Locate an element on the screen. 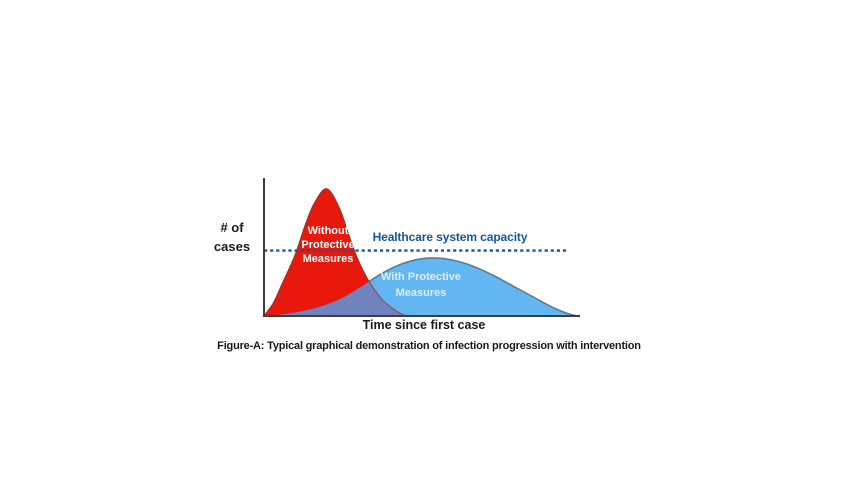 This screenshot has width=857, height=482. without-measures-label-line2: Protective is located at coordinates (328, 245).